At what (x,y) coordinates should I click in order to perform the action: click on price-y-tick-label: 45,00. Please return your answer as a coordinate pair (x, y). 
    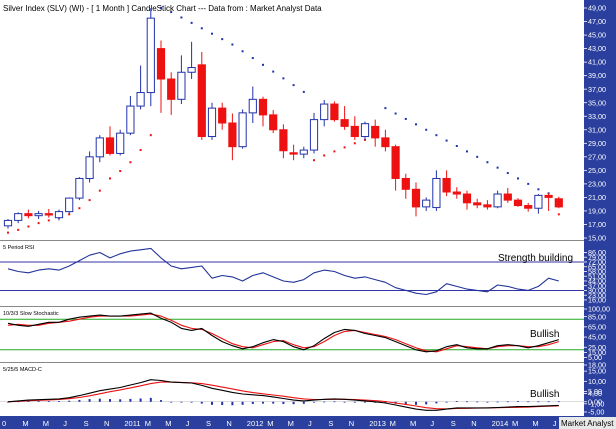
    Looking at the image, I should click on (597, 35).